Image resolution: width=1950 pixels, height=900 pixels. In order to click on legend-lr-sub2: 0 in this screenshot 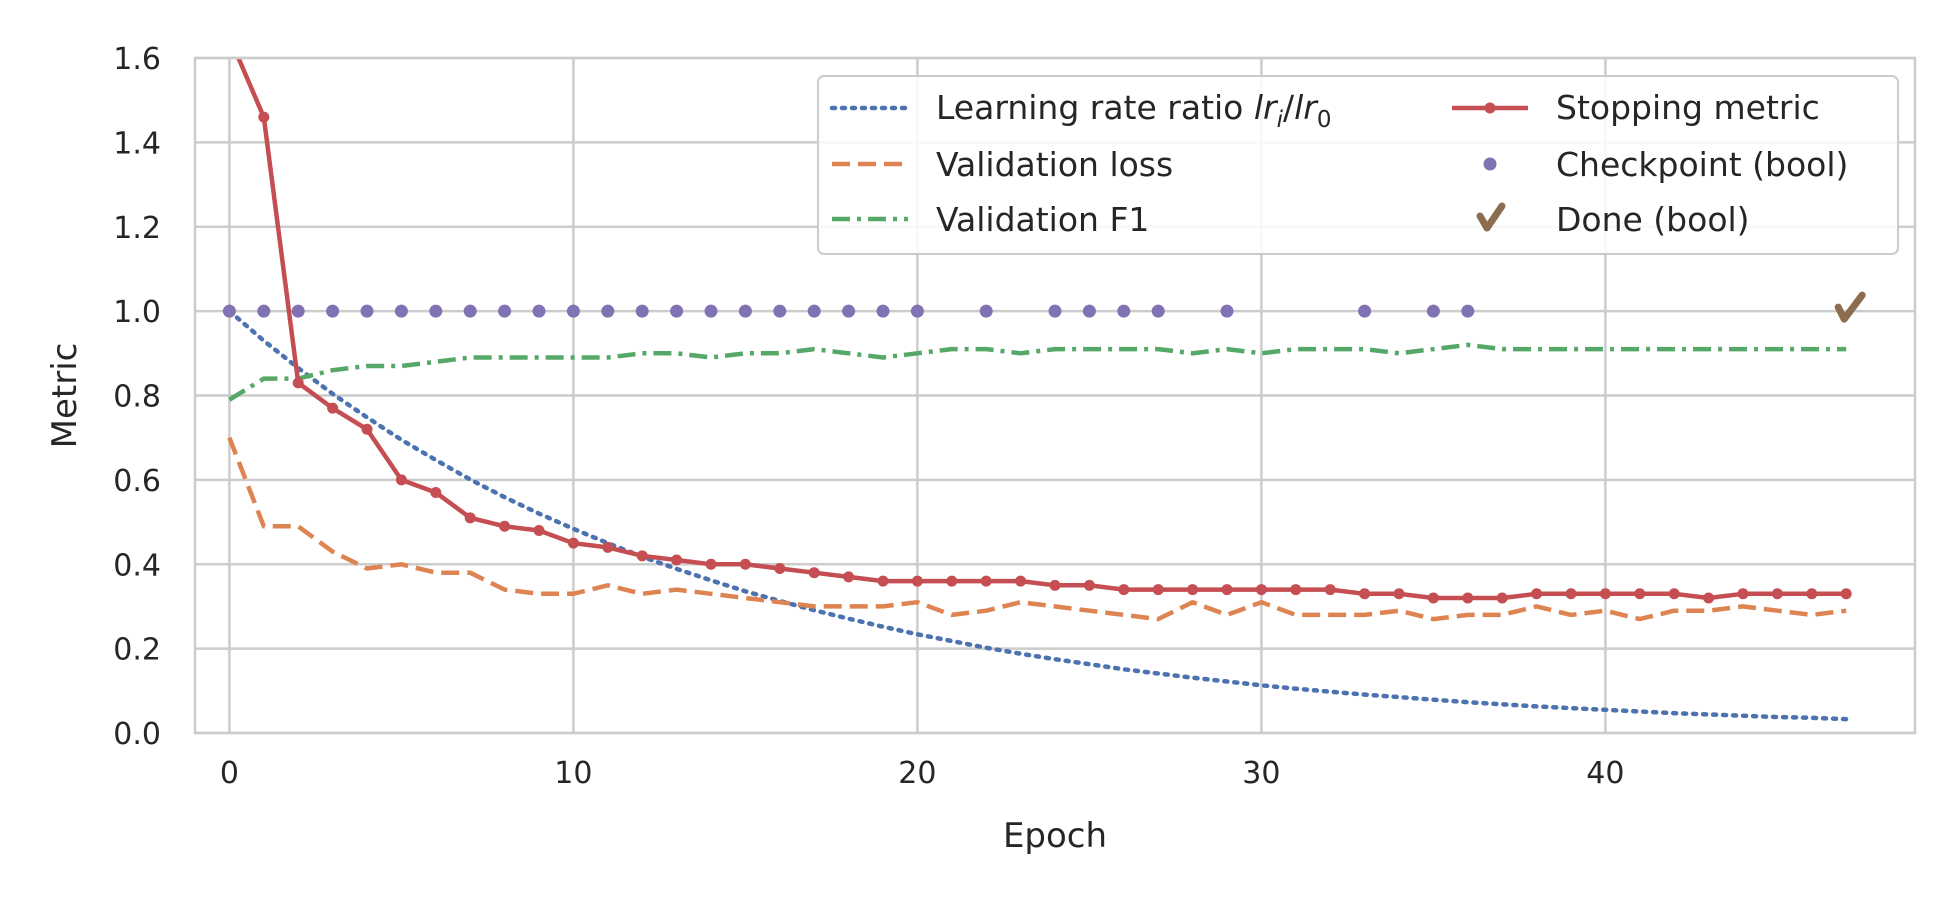, I will do `click(1324, 120)`.